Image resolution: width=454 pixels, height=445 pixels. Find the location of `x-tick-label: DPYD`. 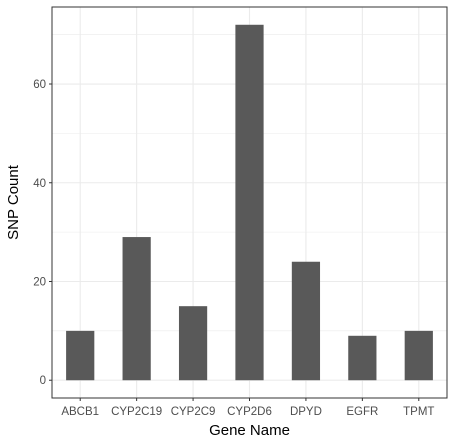

x-tick-label: DPYD is located at coordinates (306, 412).